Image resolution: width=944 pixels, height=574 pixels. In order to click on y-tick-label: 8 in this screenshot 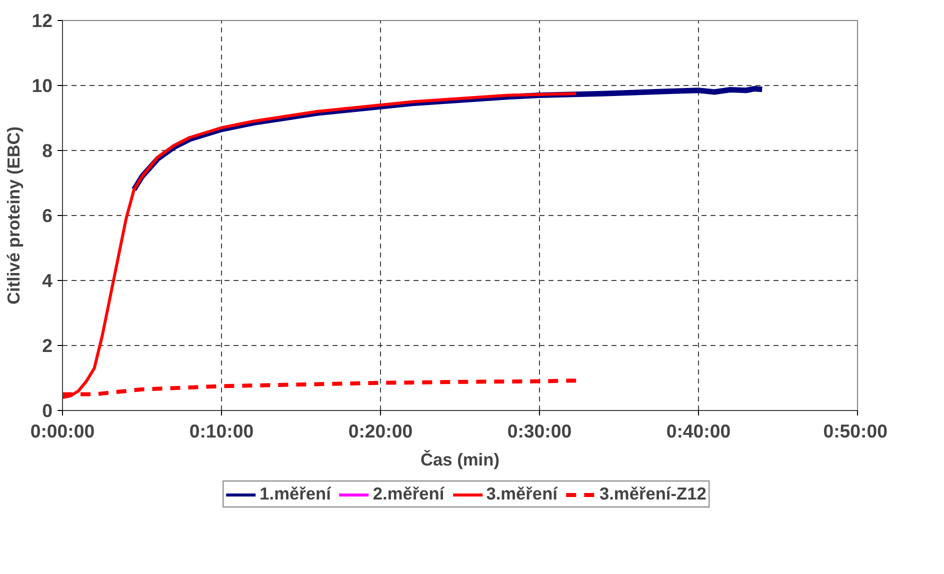, I will do `click(47, 150)`.